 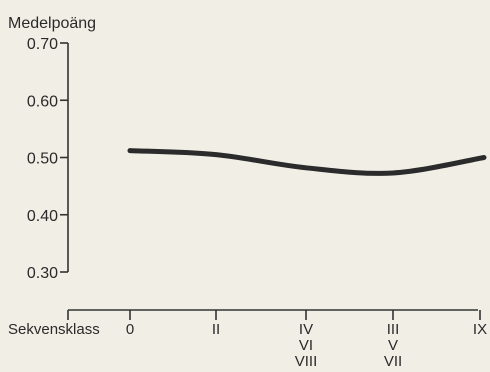 What do you see at coordinates (393, 329) in the screenshot?
I see `x-tick-label: III` at bounding box center [393, 329].